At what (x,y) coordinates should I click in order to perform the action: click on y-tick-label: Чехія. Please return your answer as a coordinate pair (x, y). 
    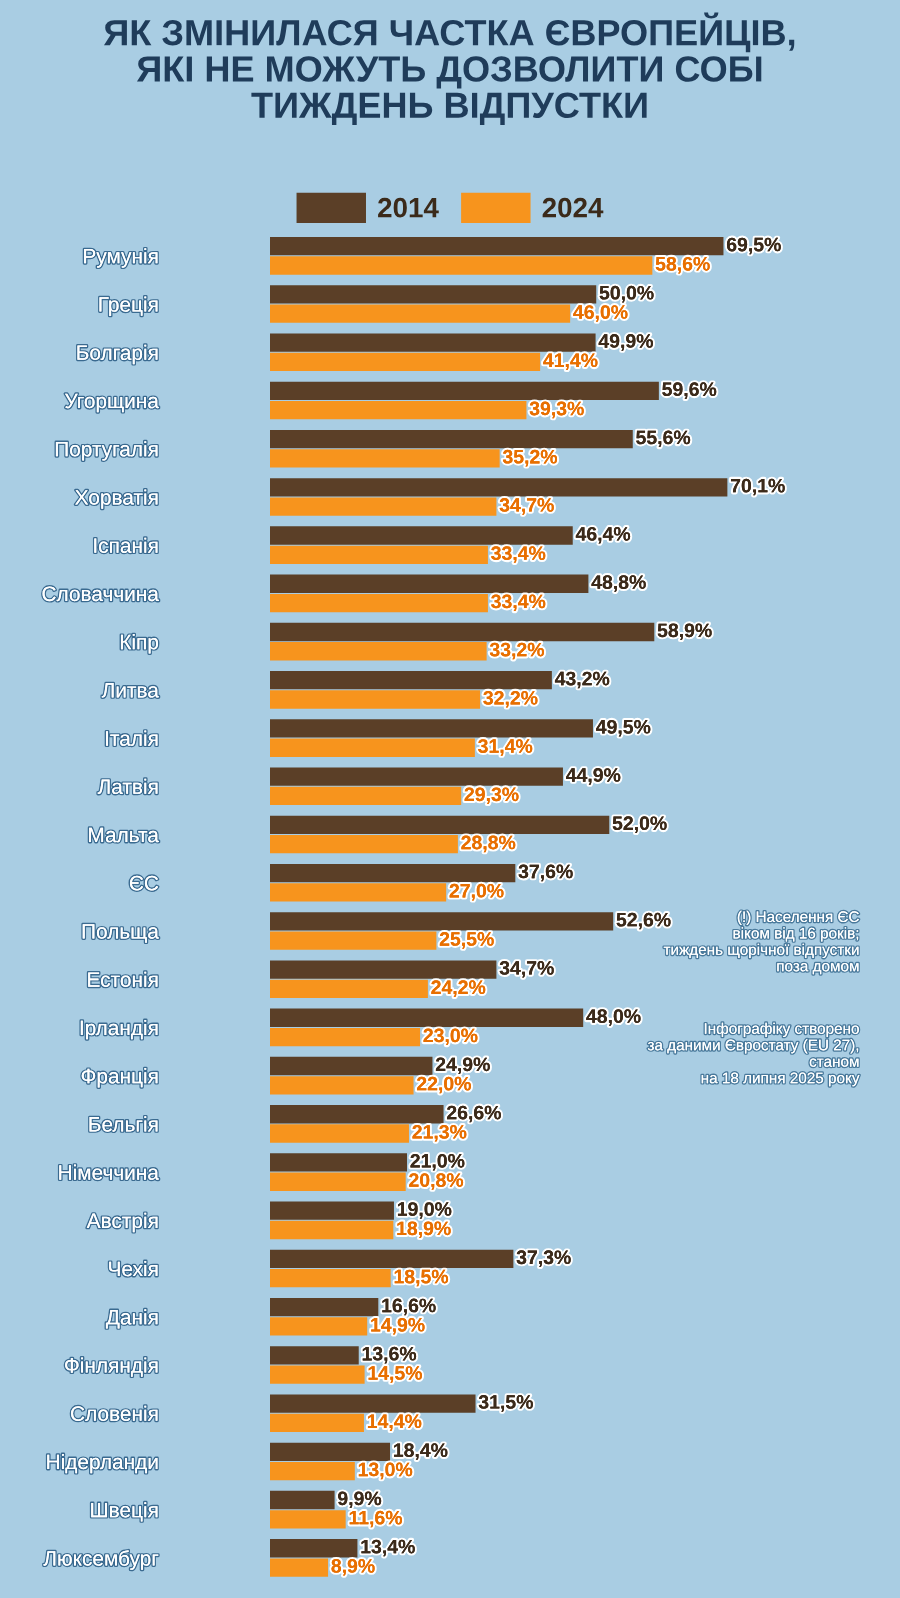
    Looking at the image, I should click on (133, 1269).